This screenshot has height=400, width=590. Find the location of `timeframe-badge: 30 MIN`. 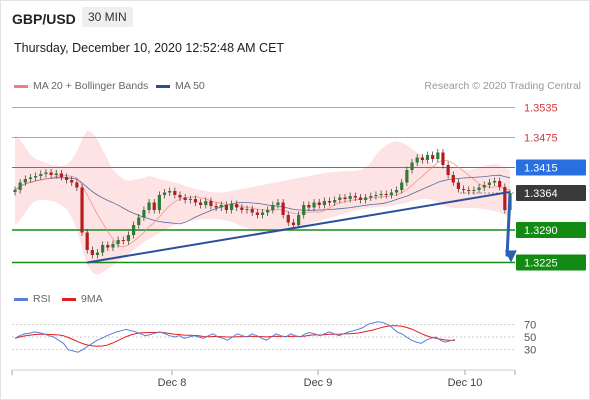

timeframe-badge: 30 MIN is located at coordinates (107, 17).